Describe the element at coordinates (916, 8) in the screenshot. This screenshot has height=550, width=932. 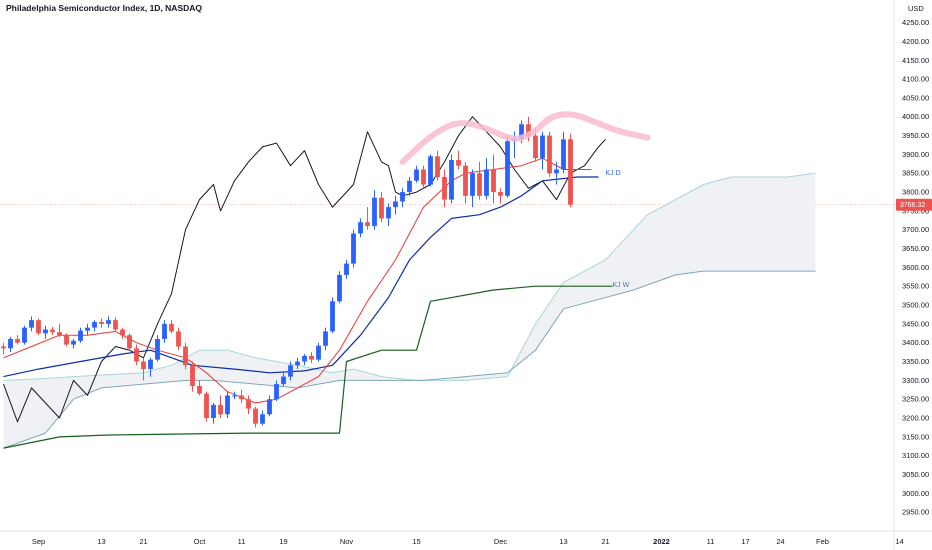
I see `currency-label: USD` at that location.